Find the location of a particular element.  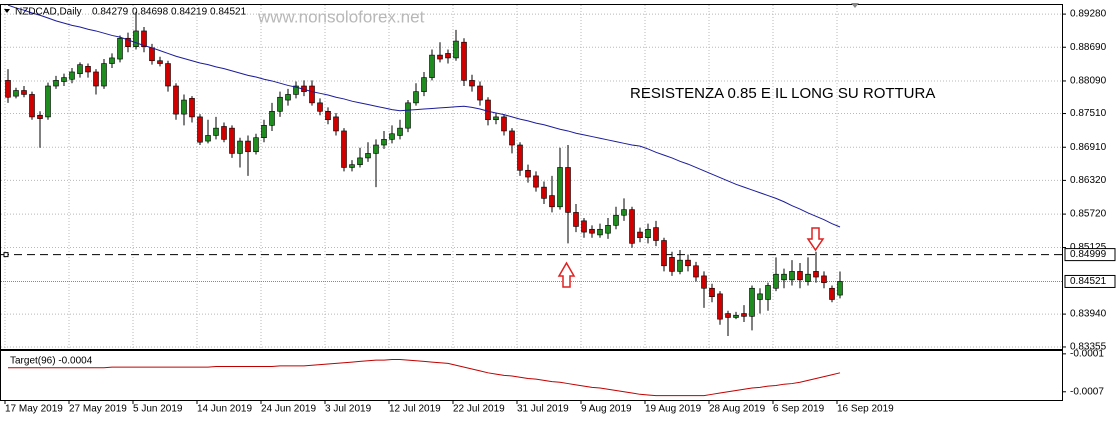

indicator-tick-label: -0.0007 is located at coordinates (1087, 391).